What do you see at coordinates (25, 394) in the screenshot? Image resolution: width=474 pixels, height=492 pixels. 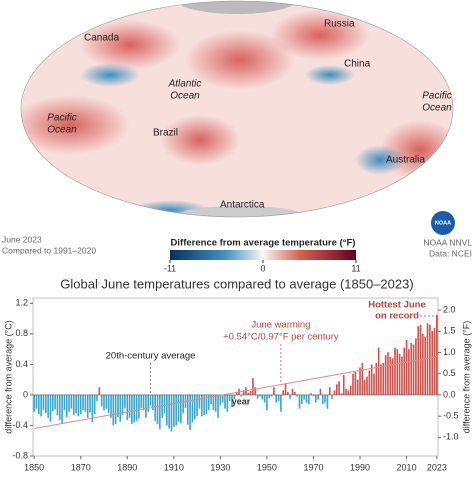 I see `y-tick-label: 0` at bounding box center [25, 394].